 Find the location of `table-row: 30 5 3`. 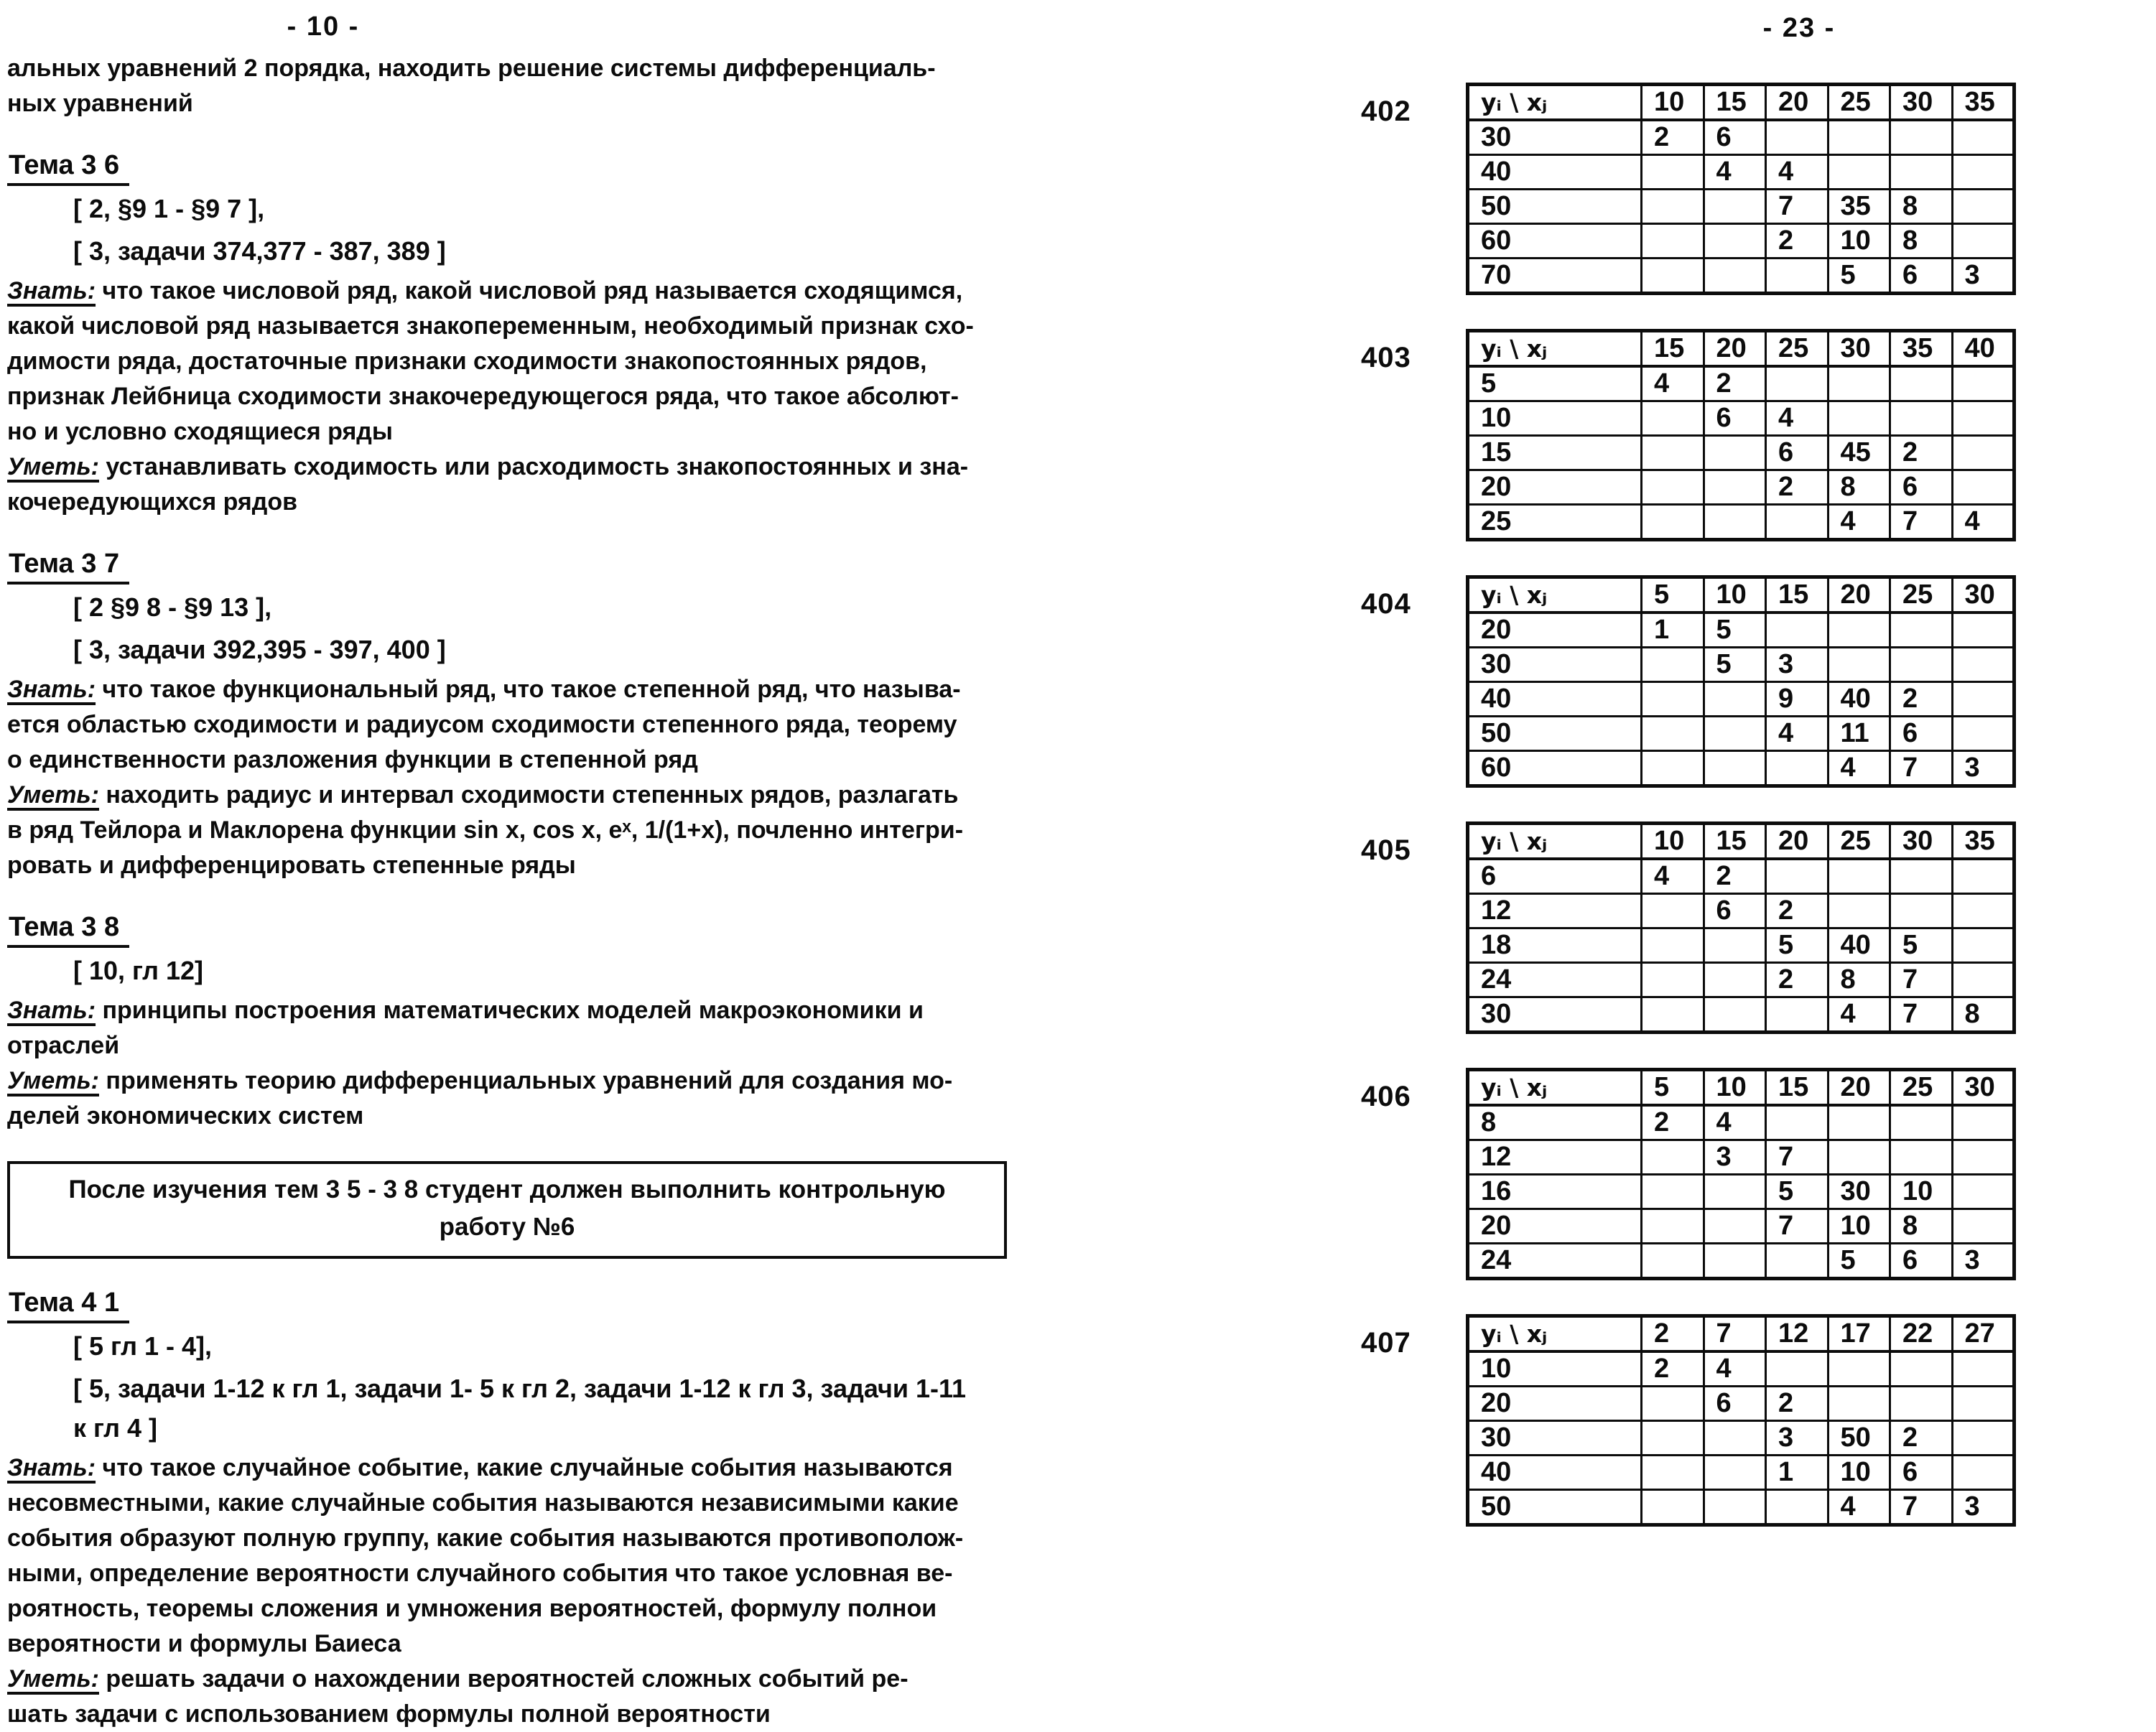

table-row: 30 5 3 is located at coordinates (1741, 664).